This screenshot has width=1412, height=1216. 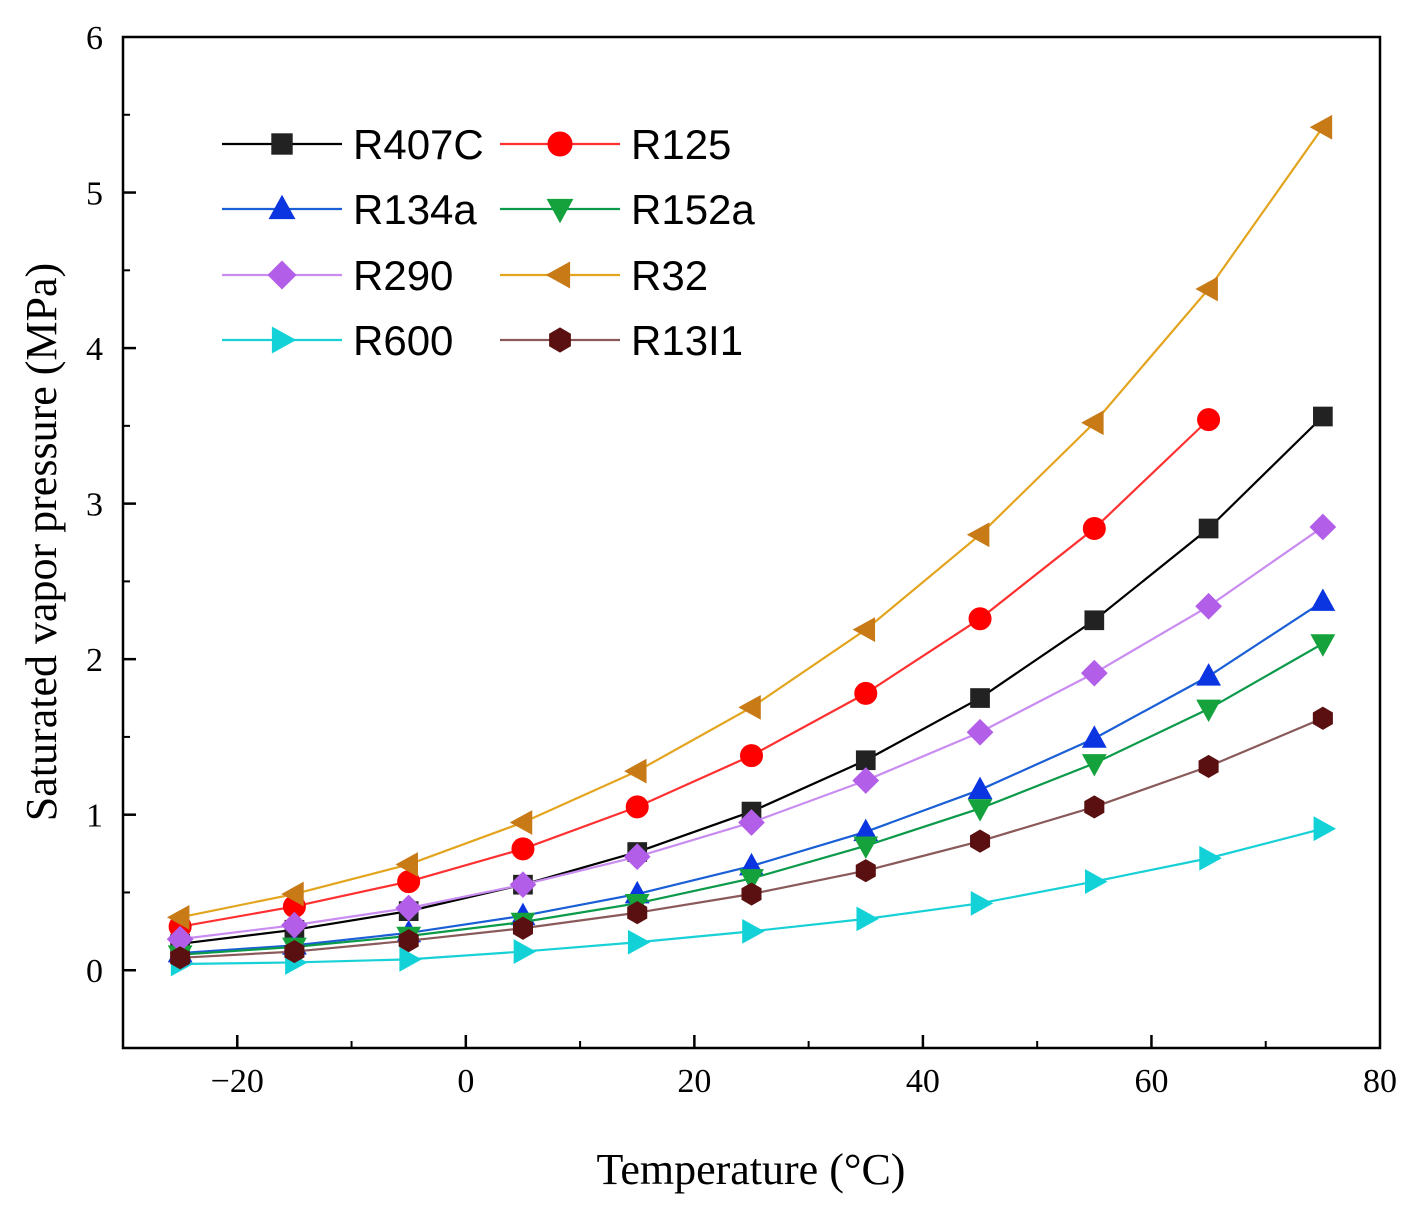 I want to click on y-tick-label: 5, so click(x=94, y=194).